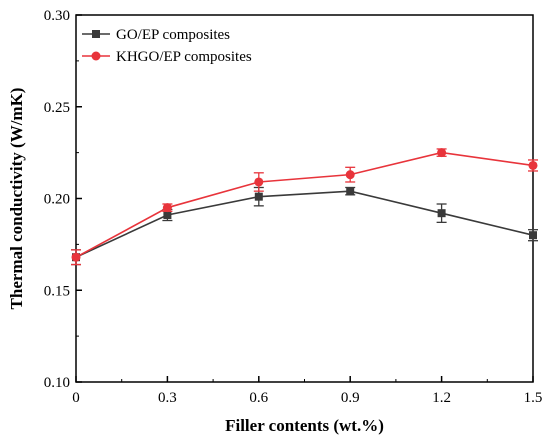 This screenshot has width=550, height=441. I want to click on legend-item: KHGO/EP composites, so click(167, 57).